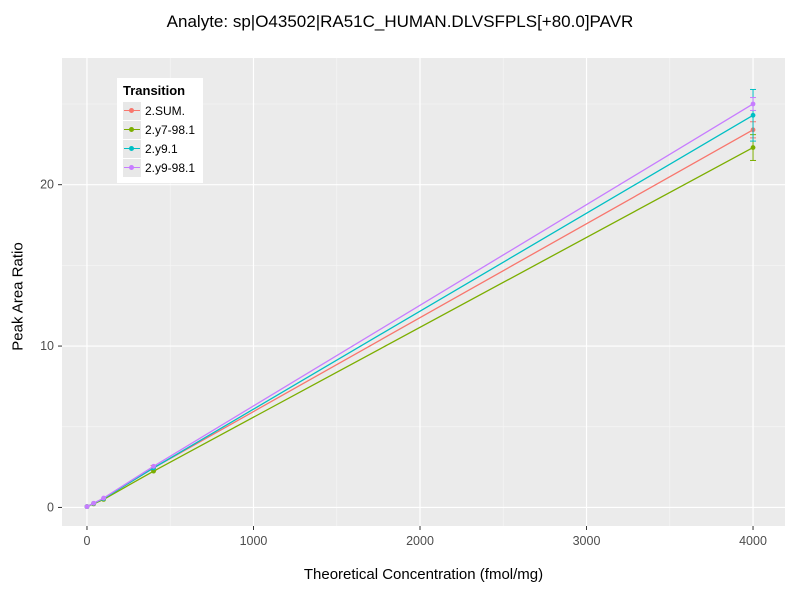  Describe the element at coordinates (161, 148) in the screenshot. I see `legend-item-label: 2.y9.1` at that location.